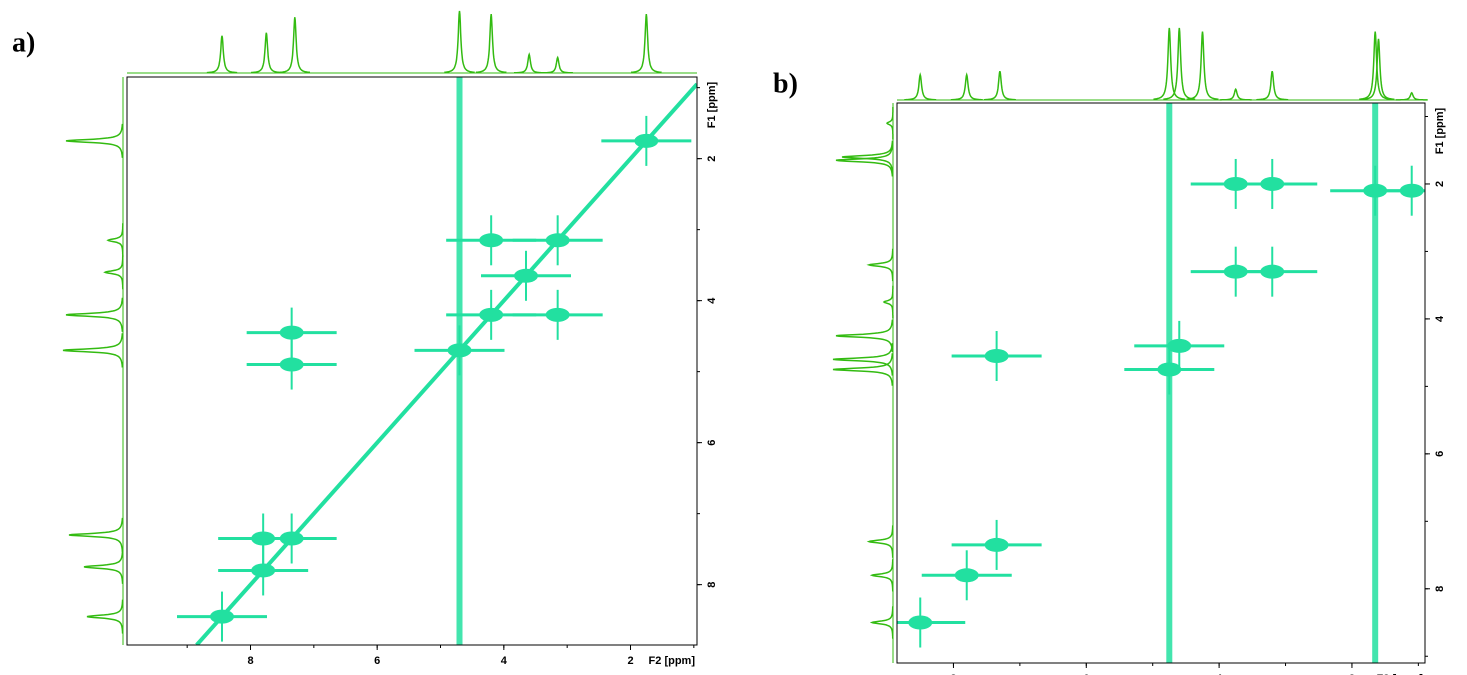  I want to click on panel-label: a), so click(23, 42).